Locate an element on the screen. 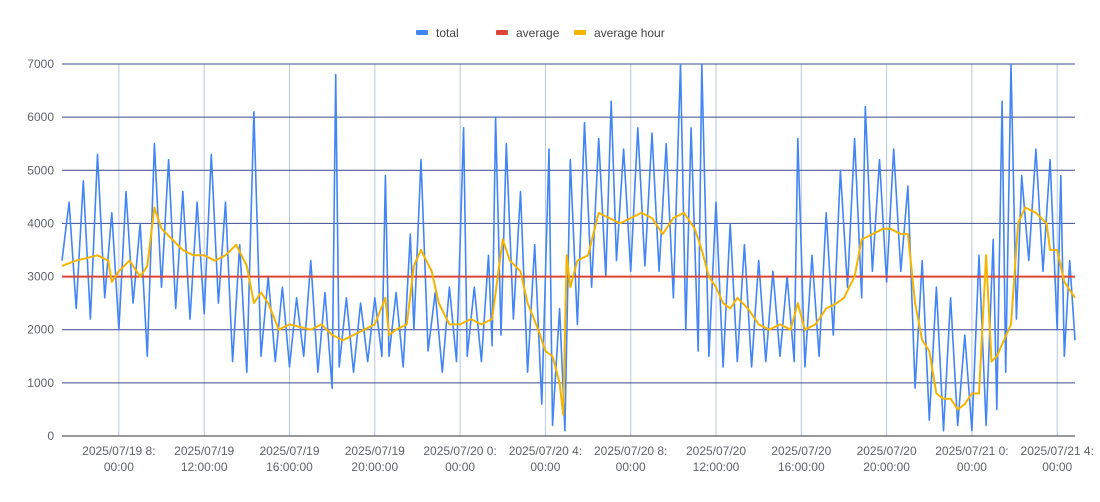  legend: total average average hour is located at coordinates (540, 33).